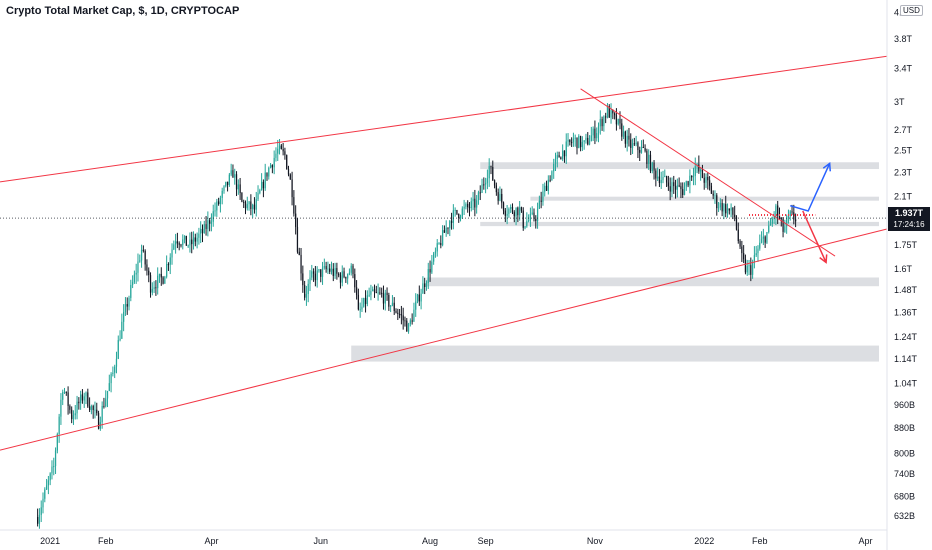 The image size is (932, 550). What do you see at coordinates (595, 541) in the screenshot?
I see `time-tick-label: Nov` at bounding box center [595, 541].